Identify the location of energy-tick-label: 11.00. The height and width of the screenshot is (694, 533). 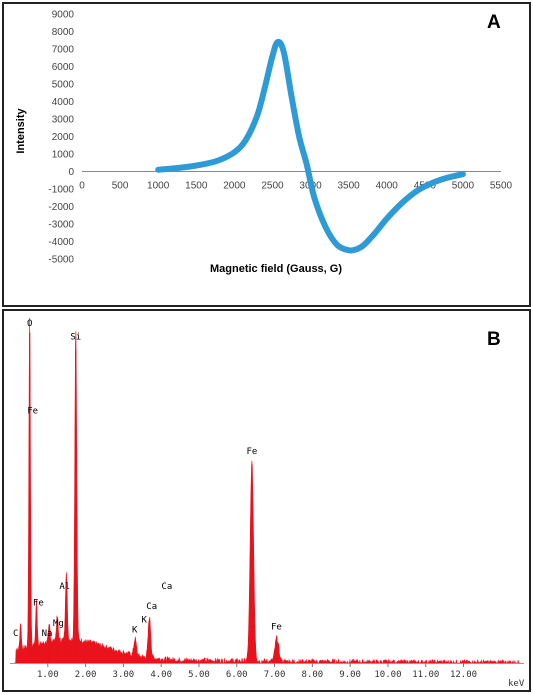
(425, 675).